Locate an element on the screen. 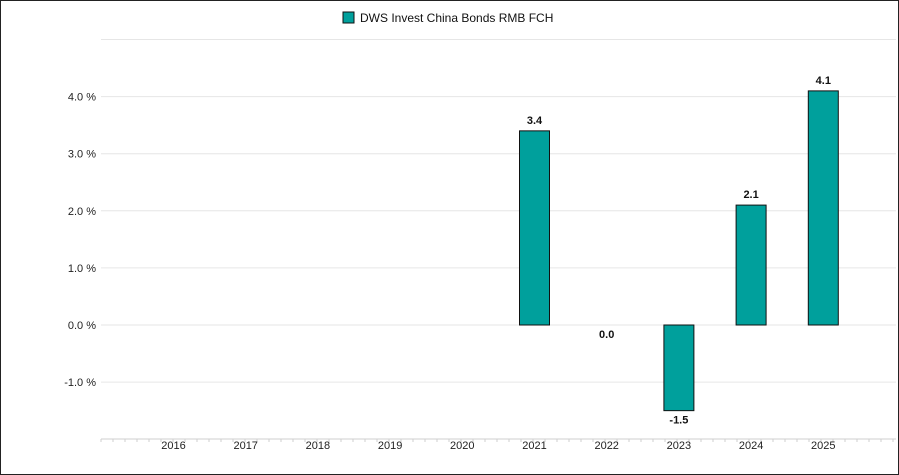 The width and height of the screenshot is (899, 475). data-label-2022: 0.0 is located at coordinates (606, 335).